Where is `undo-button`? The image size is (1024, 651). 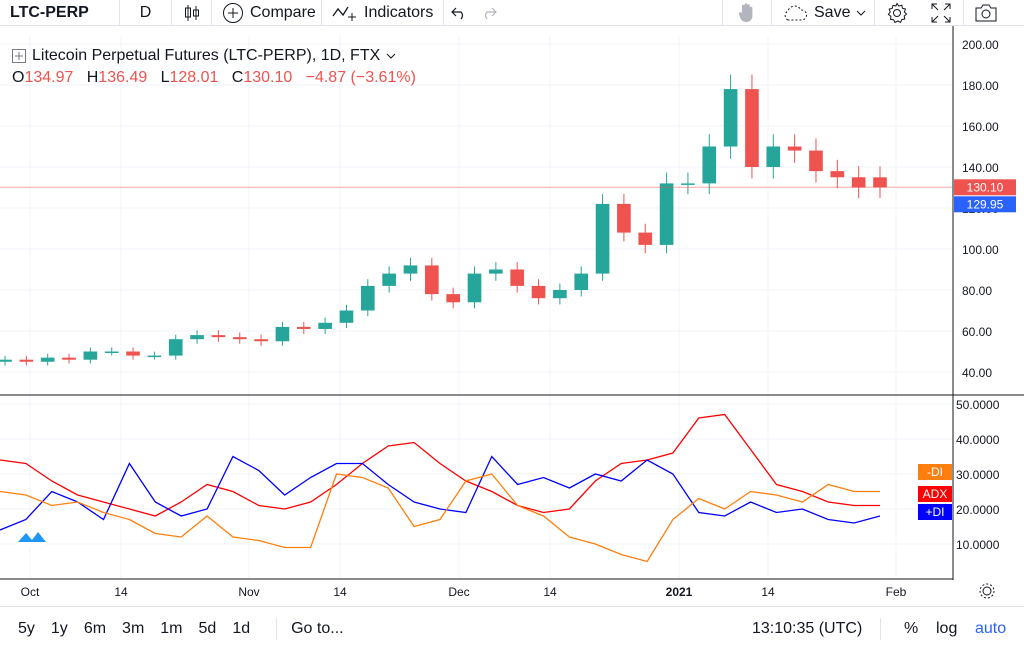
undo-button is located at coordinates (459, 13).